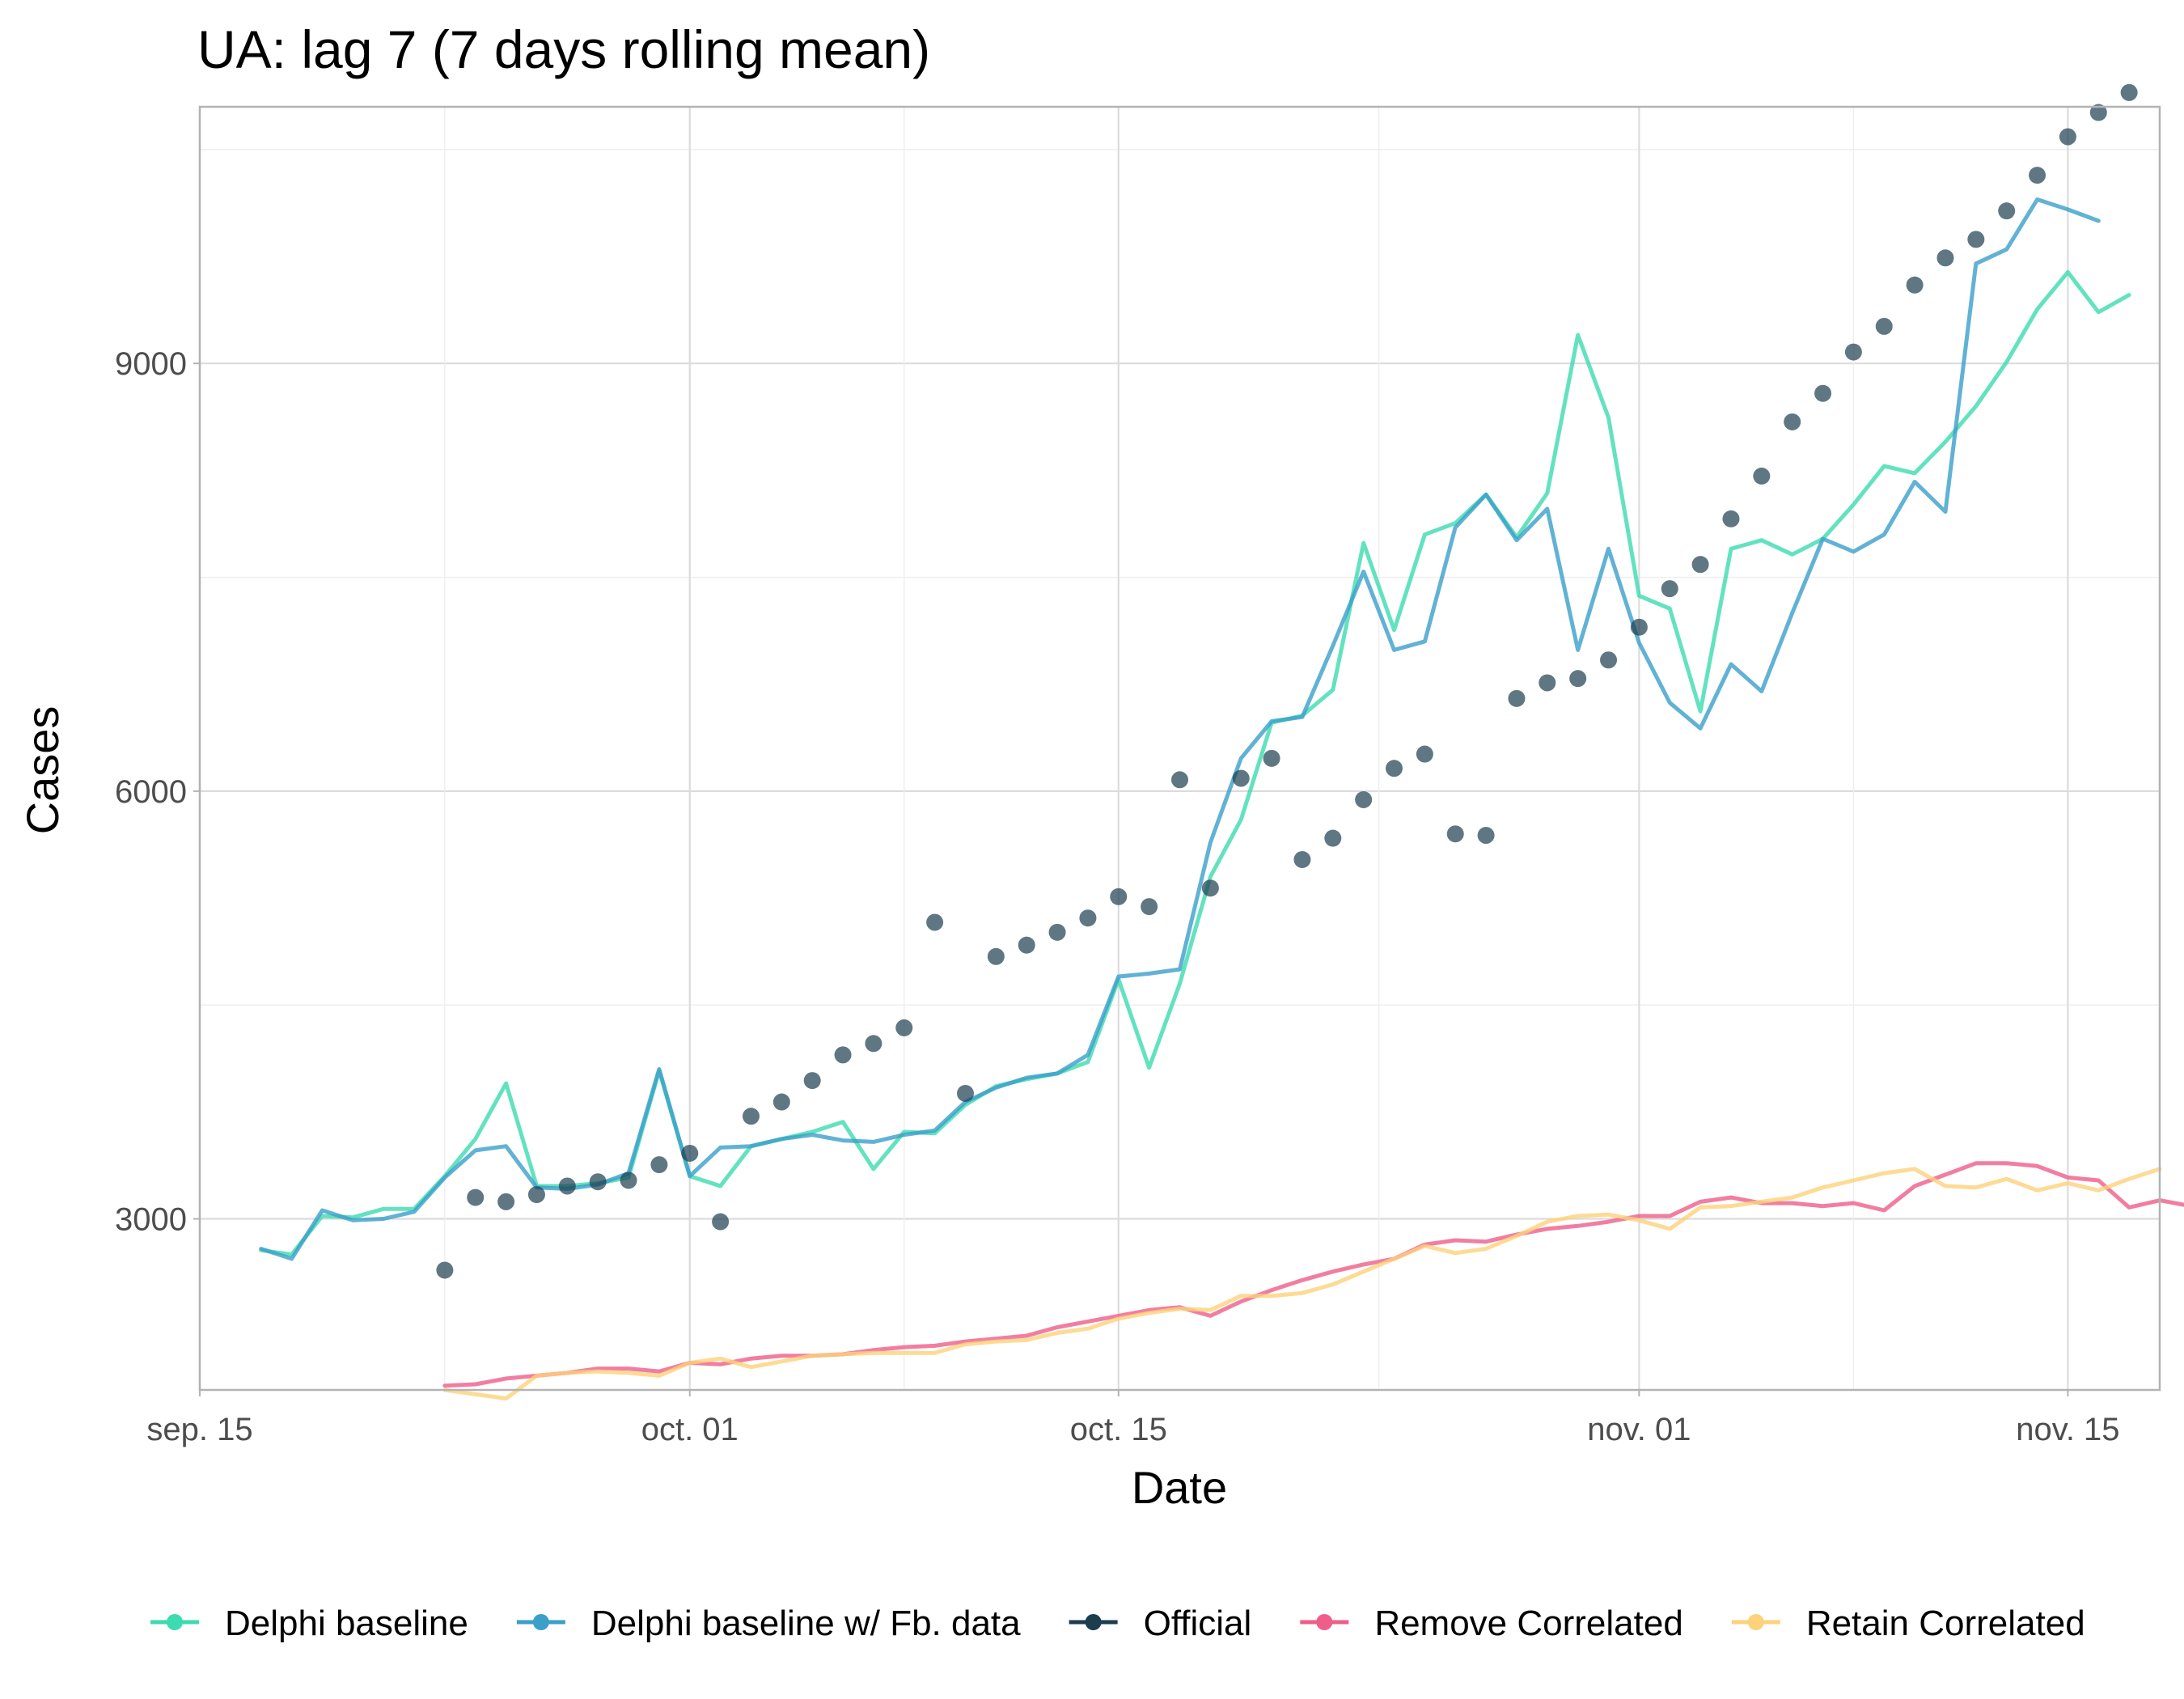 The width and height of the screenshot is (2184, 1699). I want to click on legend-label: Retain Correlated, so click(1945, 1623).